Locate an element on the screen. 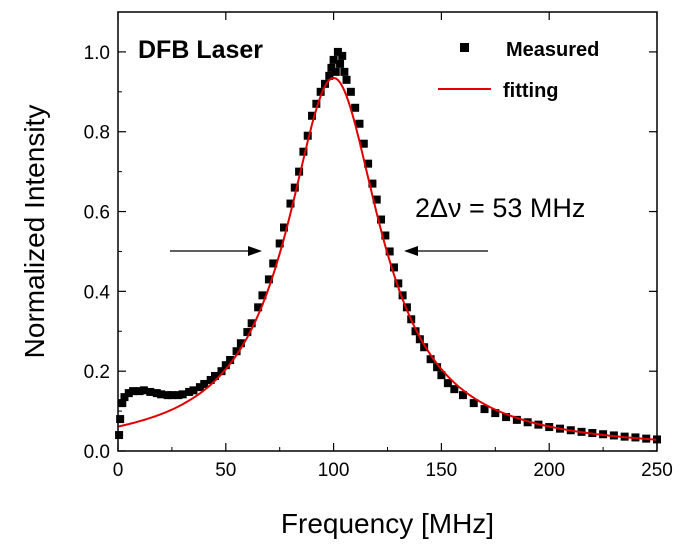 The width and height of the screenshot is (680, 546). x-tick-label: 100 is located at coordinates (334, 470).